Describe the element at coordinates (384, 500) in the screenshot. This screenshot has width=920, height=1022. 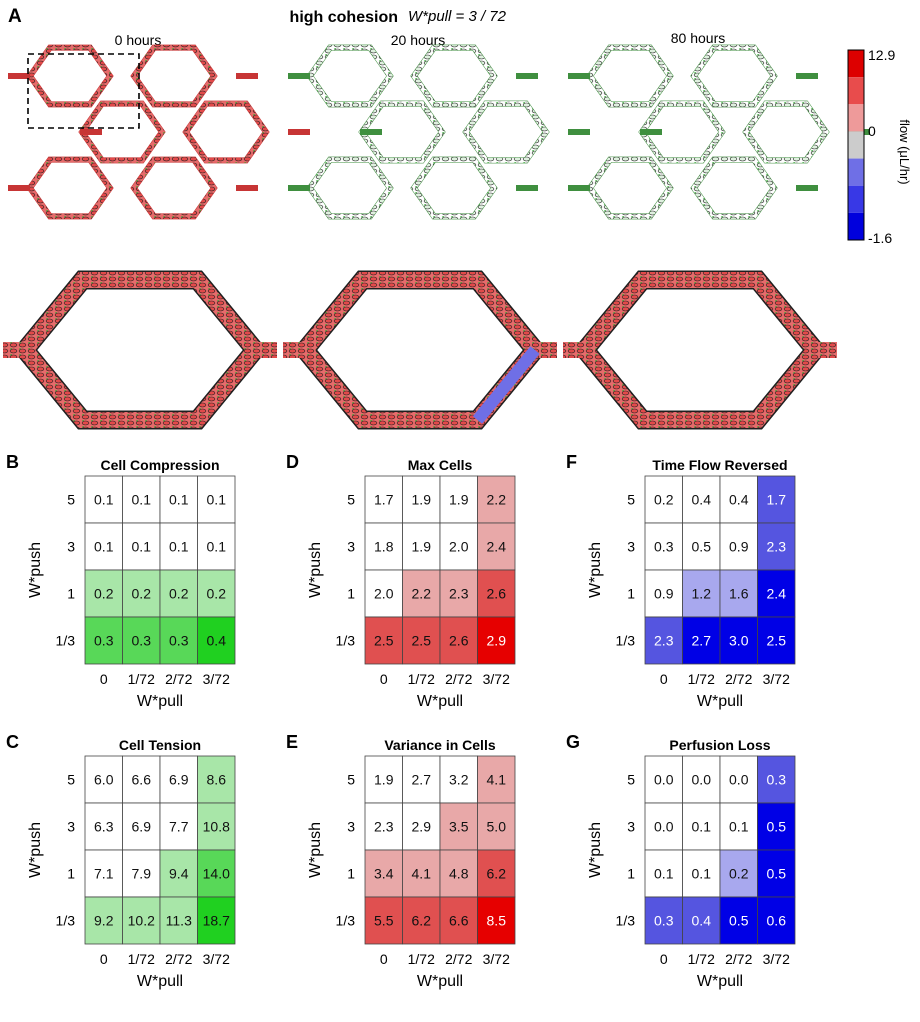
I see `heatmap-cell-label: 1.7` at that location.